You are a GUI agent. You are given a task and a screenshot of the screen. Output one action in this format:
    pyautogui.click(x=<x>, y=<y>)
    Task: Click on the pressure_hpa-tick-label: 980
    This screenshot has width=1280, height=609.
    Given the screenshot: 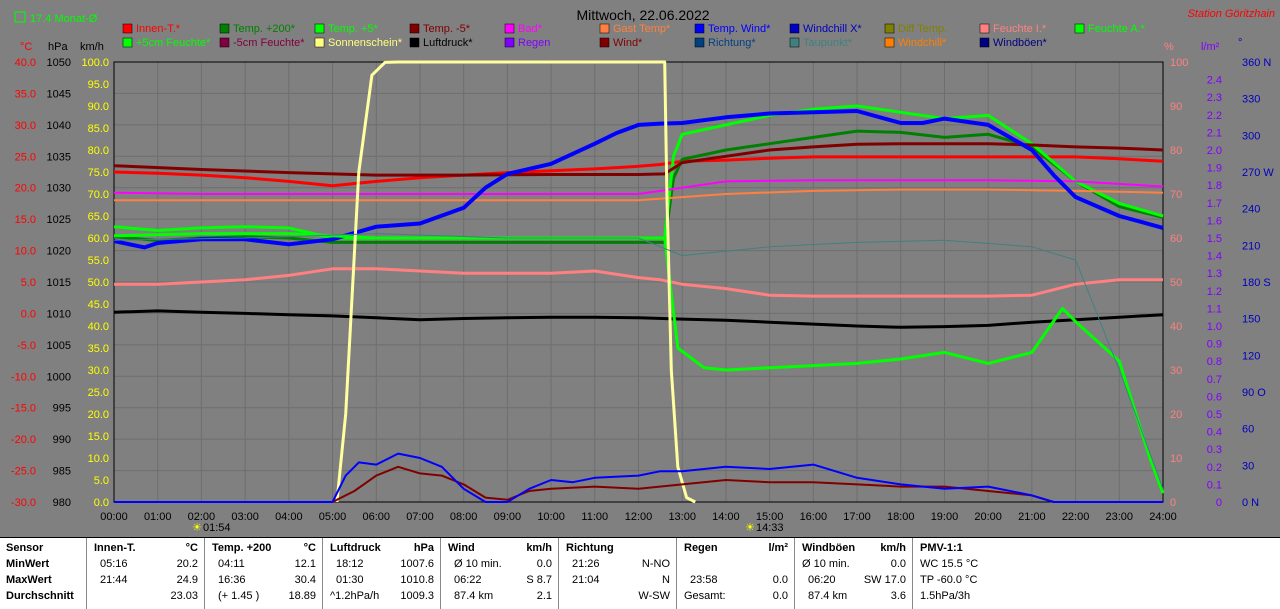 What is the action you would take?
    pyautogui.click(x=62, y=503)
    